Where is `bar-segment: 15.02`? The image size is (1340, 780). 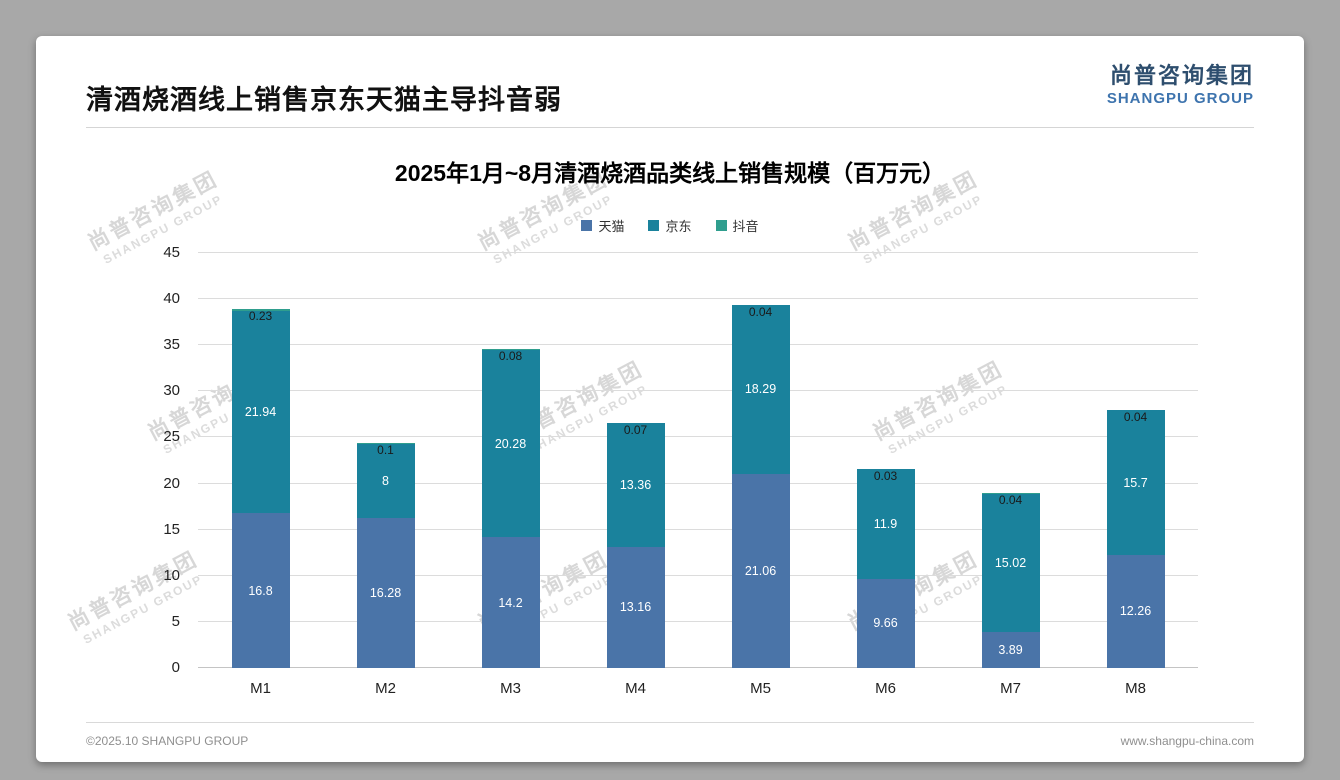 bar-segment: 15.02 is located at coordinates (1010, 563).